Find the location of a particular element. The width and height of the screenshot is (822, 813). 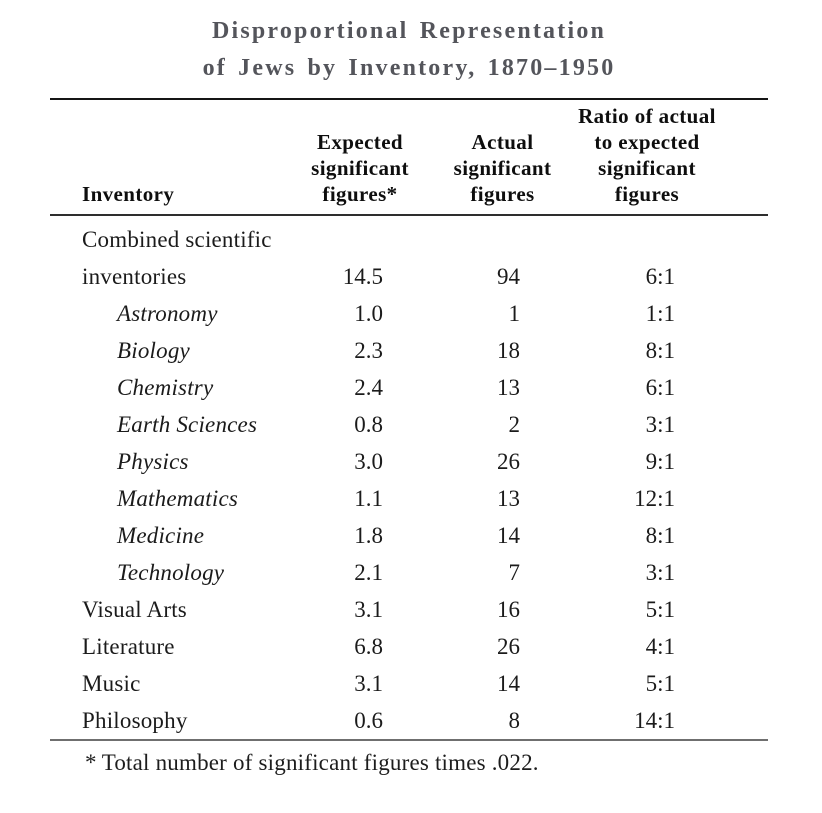

actual-value: 1 is located at coordinates (514, 313).